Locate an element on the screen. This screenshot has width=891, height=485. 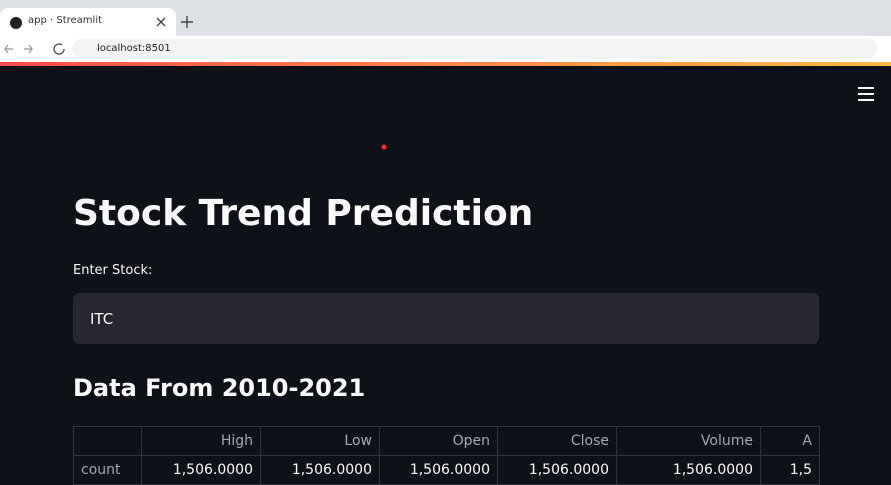
tab-close is located at coordinates (161, 22).